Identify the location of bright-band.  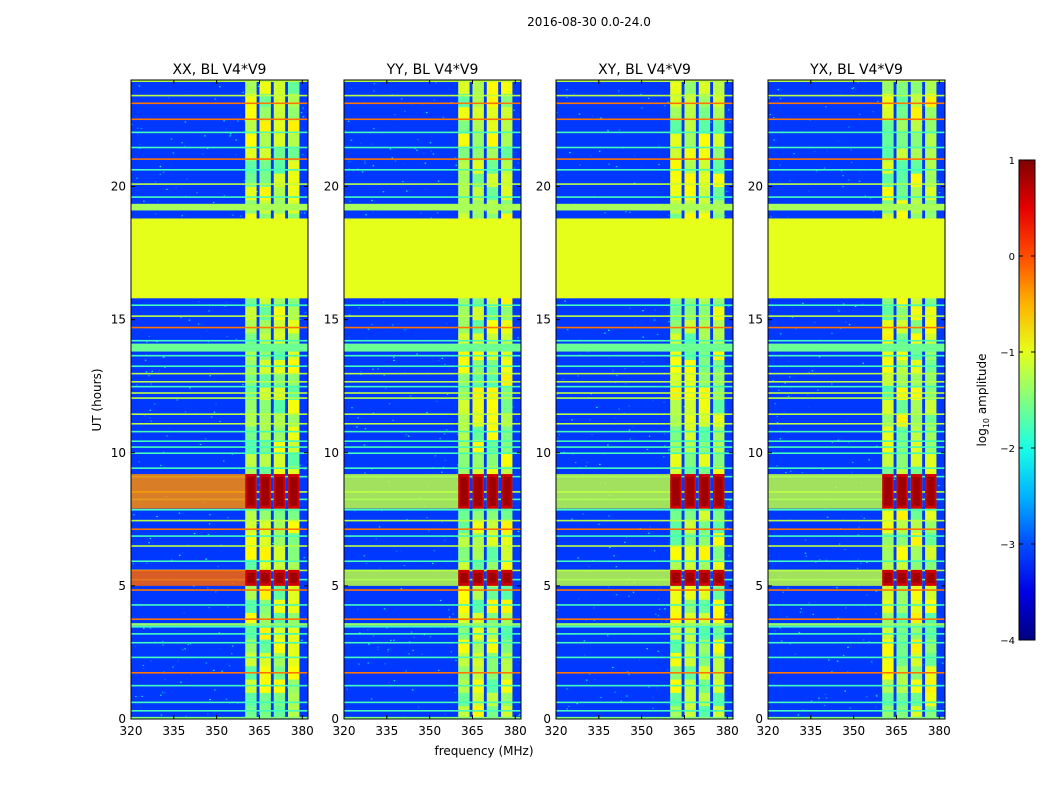
(644, 207).